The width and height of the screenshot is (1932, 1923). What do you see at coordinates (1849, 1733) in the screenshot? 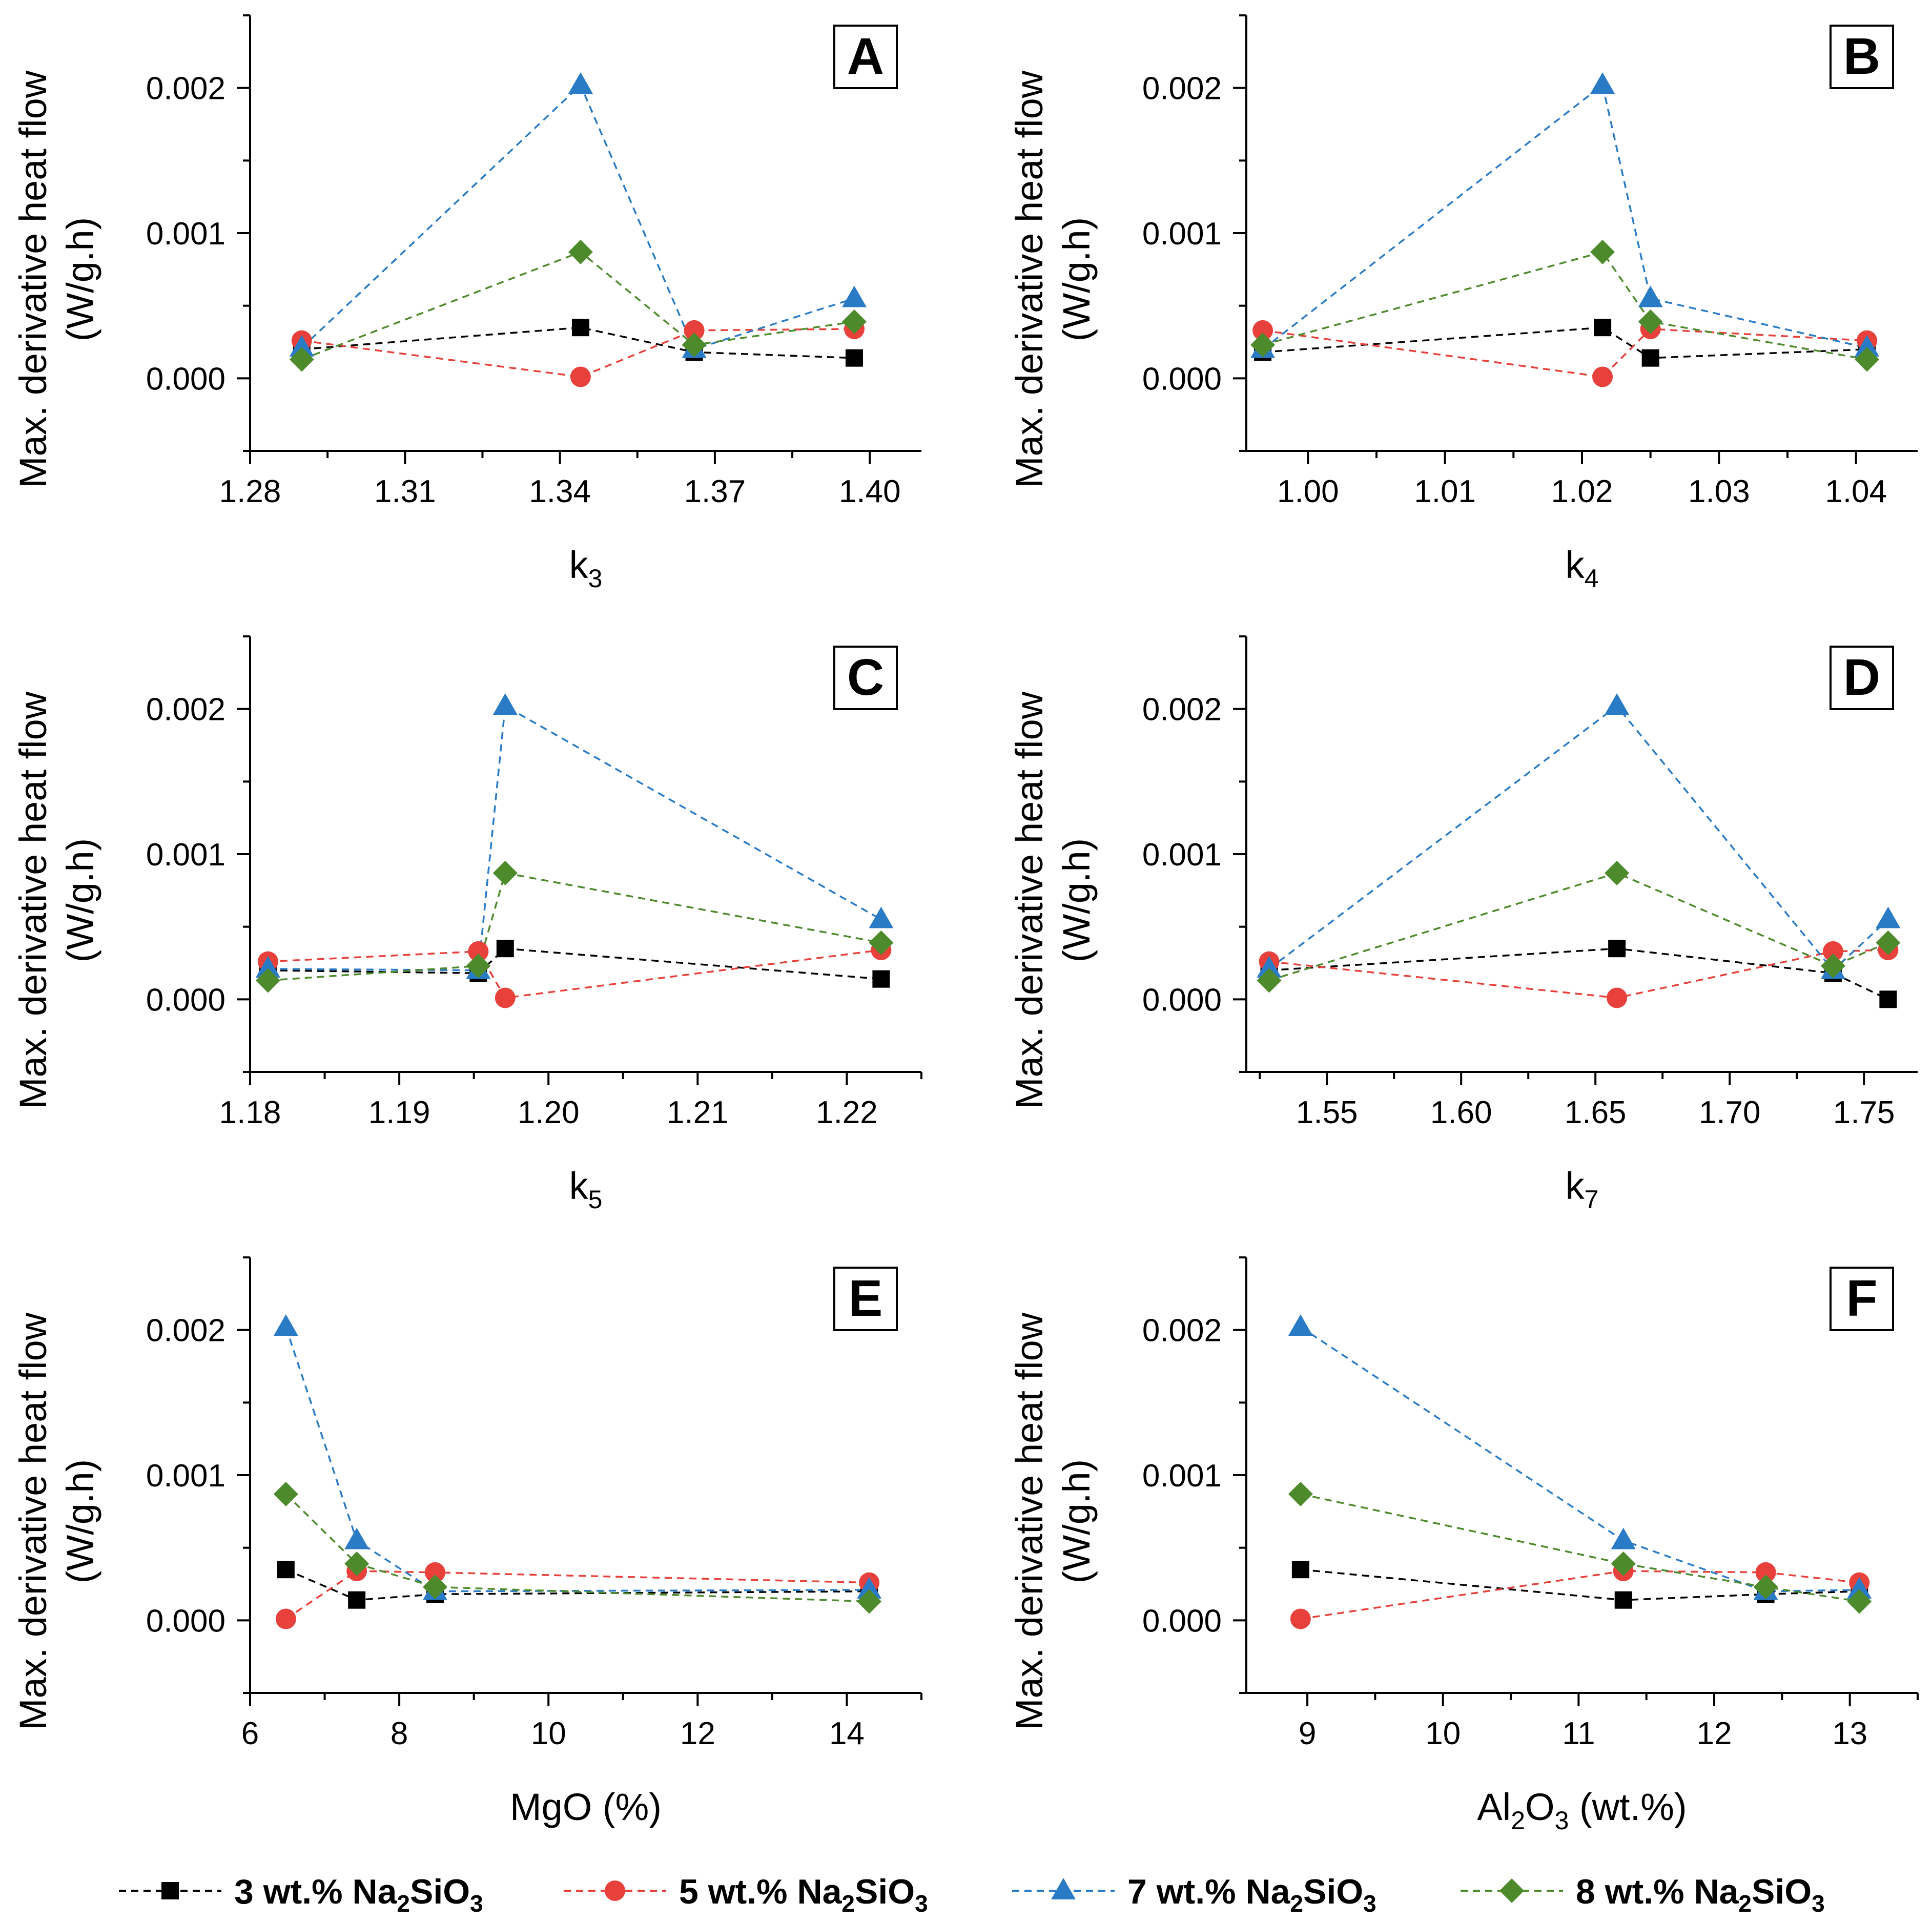
I see `x-tick-label: 13` at bounding box center [1849, 1733].